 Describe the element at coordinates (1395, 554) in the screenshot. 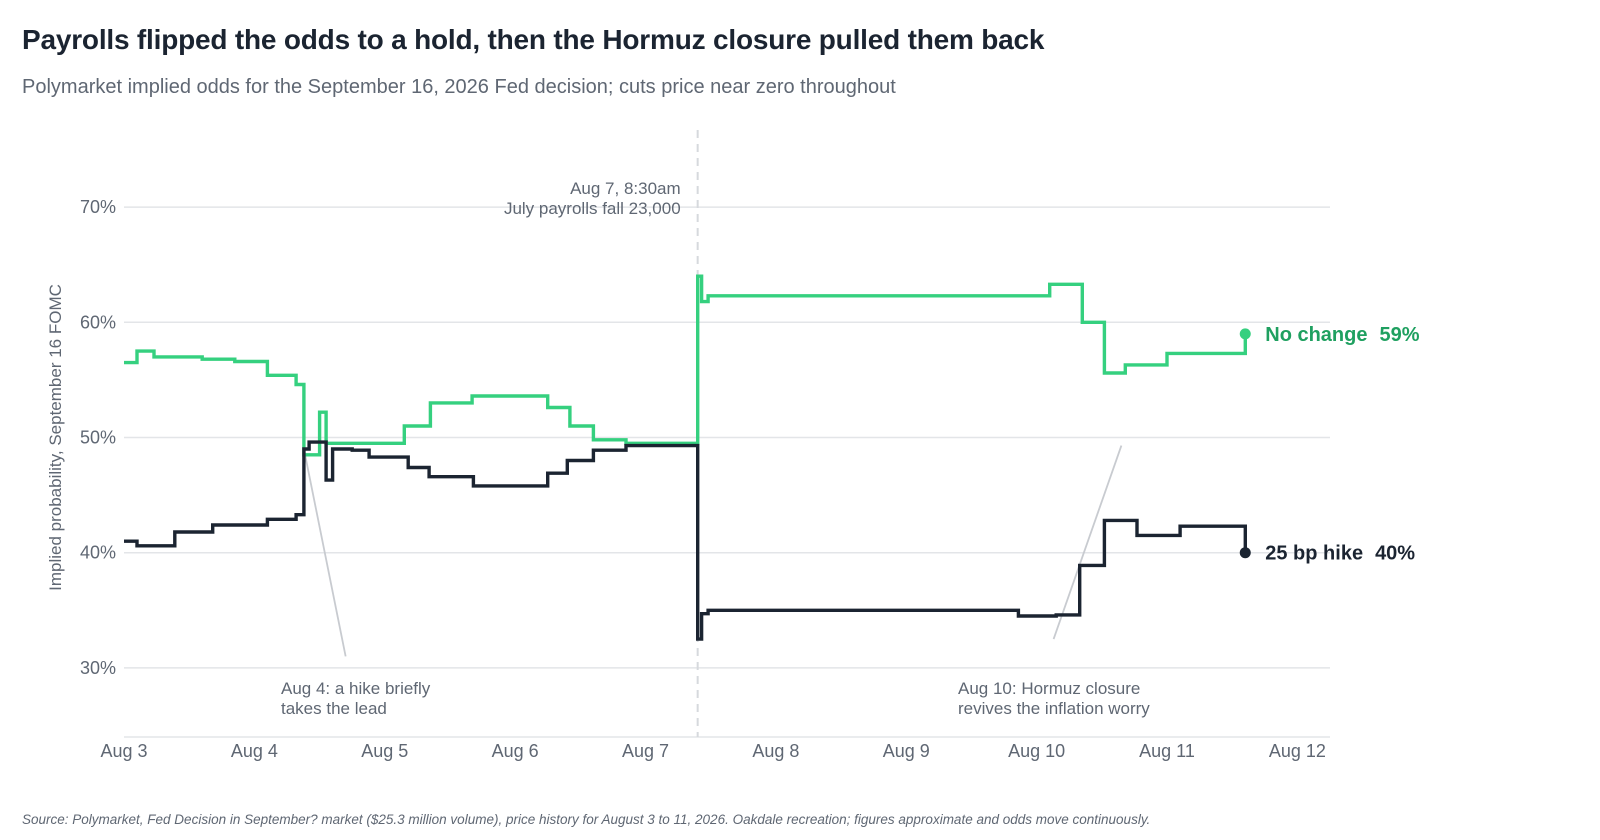

I see `series-end-value: 40%` at that location.